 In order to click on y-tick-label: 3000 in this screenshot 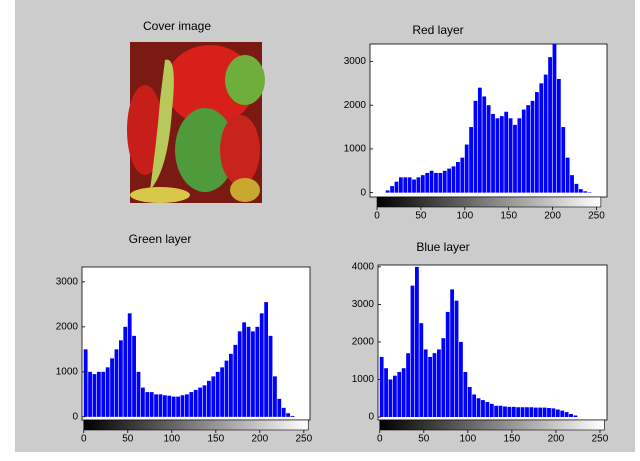, I will do `click(67, 281)`.